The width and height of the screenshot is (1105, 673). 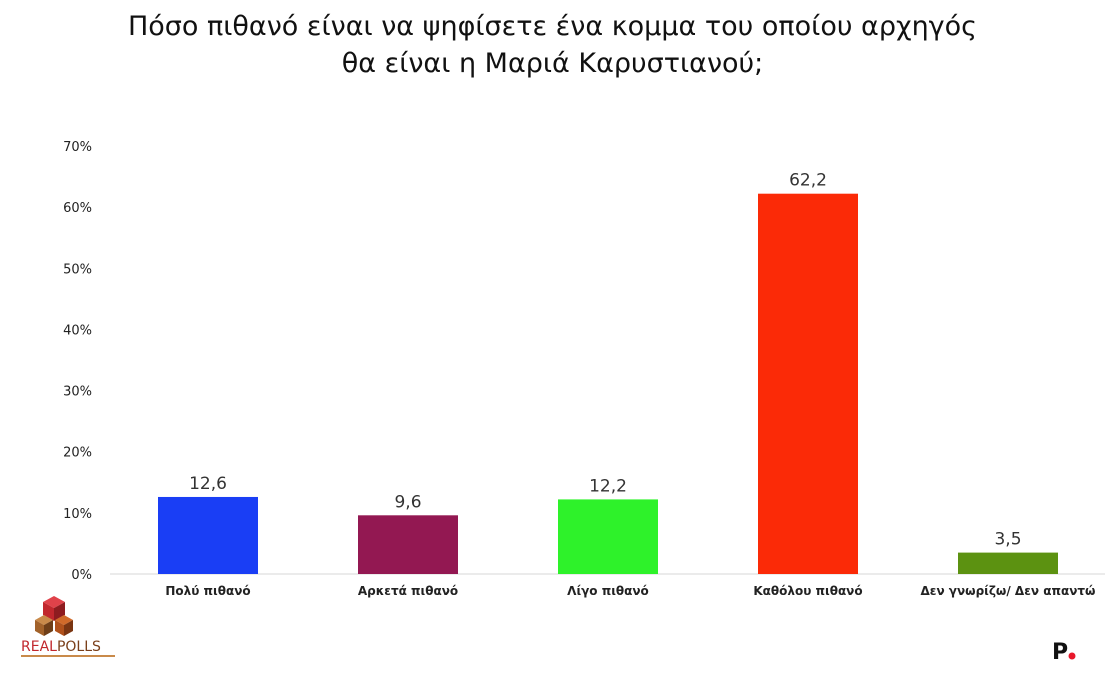 I want to click on y-tick-label: 10%, so click(x=77, y=514).